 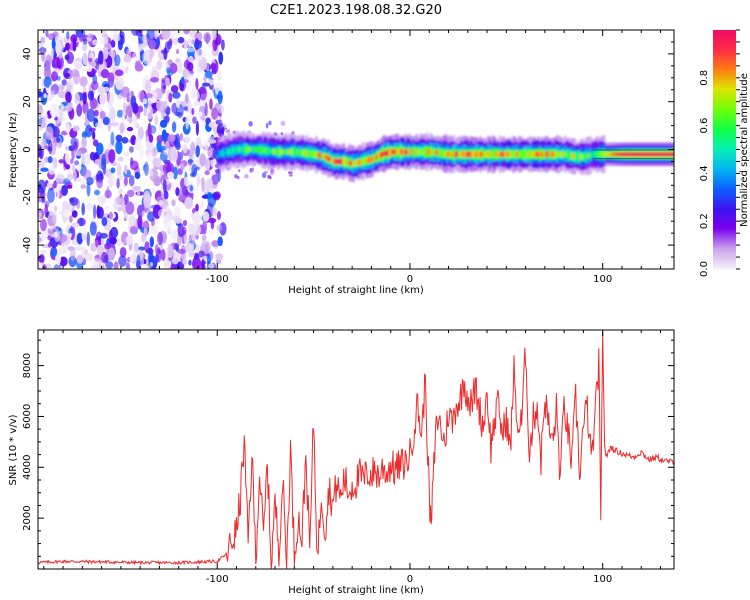 I want to click on colorbar-ticks: 0.0 0.2 0.4 0.6 0.8, so click(x=719, y=153).